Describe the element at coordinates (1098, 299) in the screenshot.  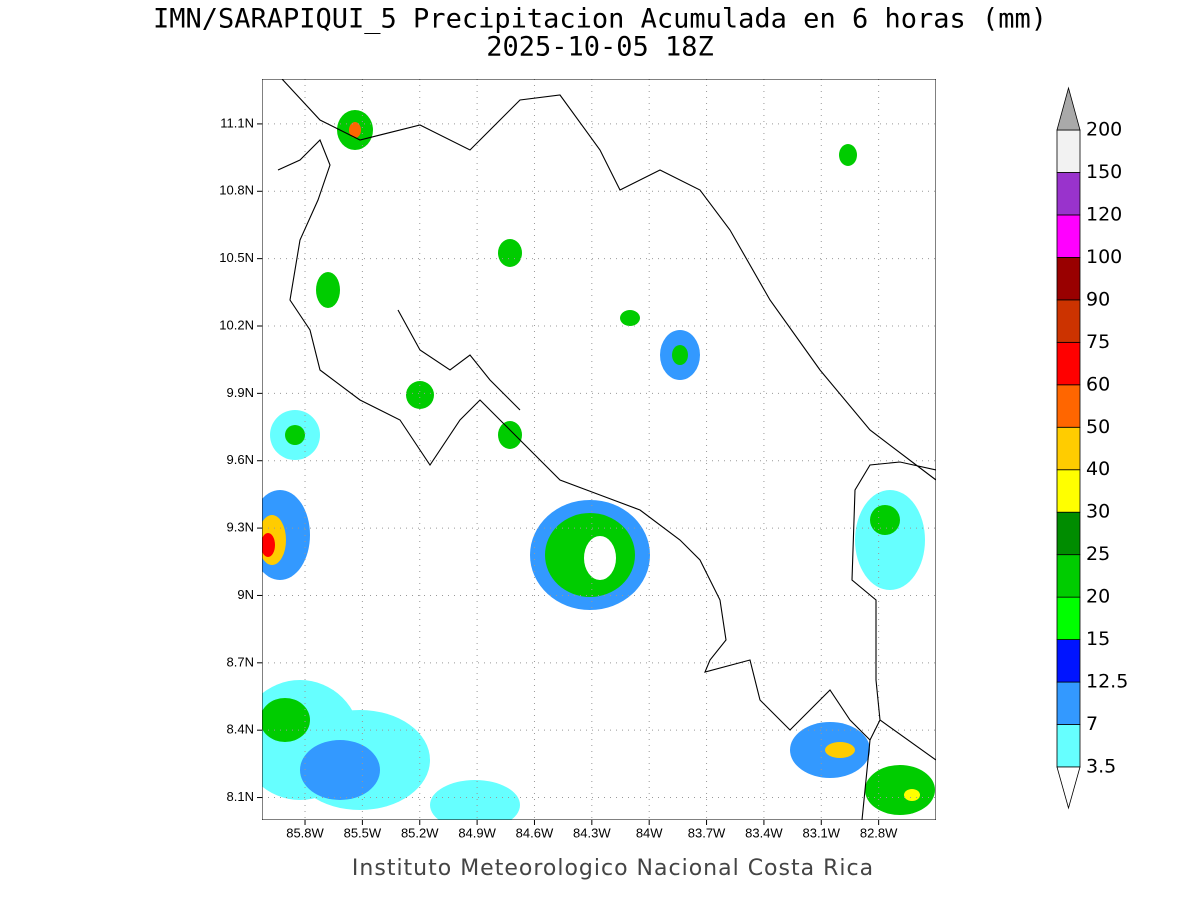
I see `colorbar-label: 90` at that location.